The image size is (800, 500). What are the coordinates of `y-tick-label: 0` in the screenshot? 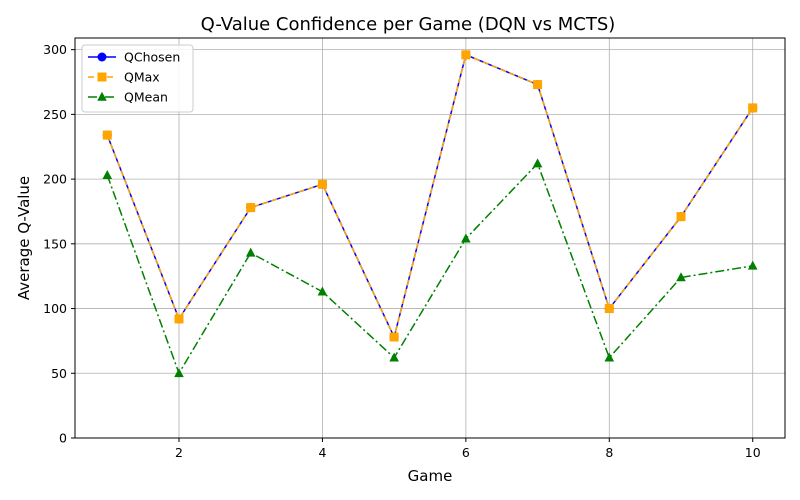 It's located at (63, 438).